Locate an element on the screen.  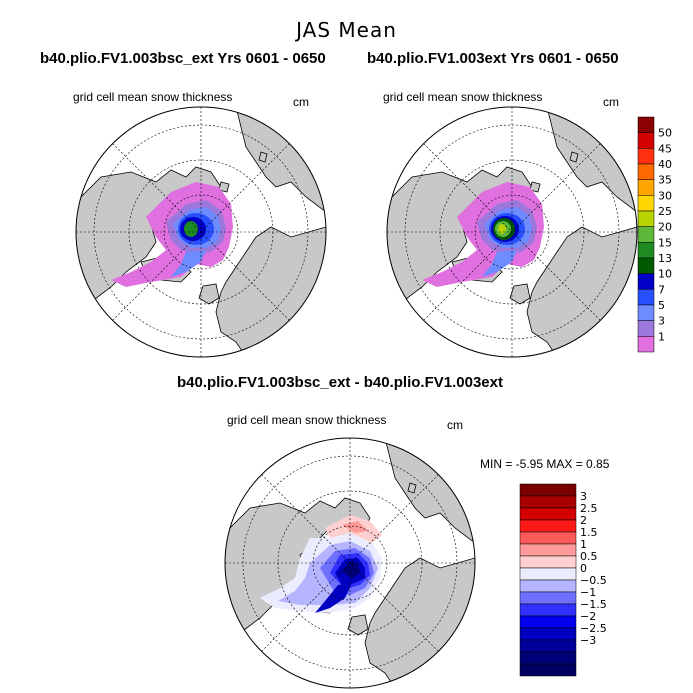
panel-1-subtitle: grid cell mean snow thickness is located at coordinates (153, 97).